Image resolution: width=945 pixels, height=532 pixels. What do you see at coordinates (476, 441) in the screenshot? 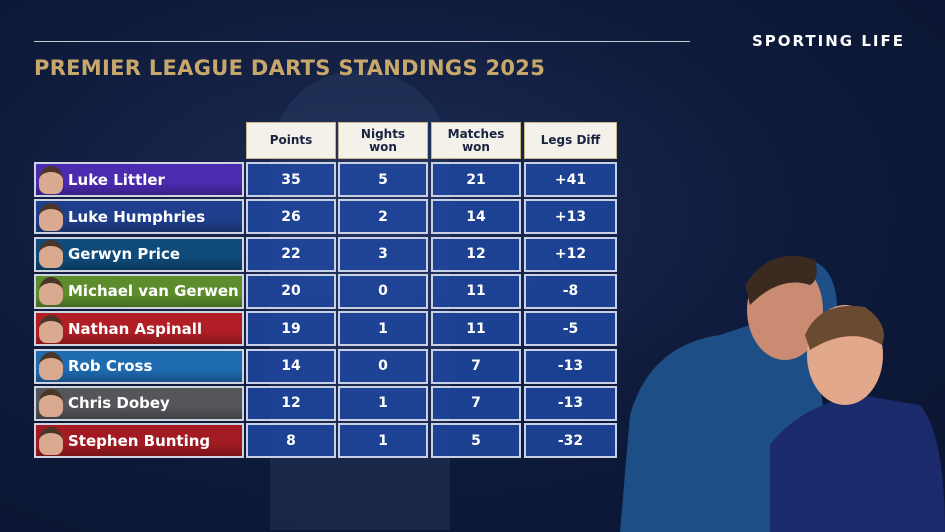
I see `cell-matches: 5` at bounding box center [476, 441].